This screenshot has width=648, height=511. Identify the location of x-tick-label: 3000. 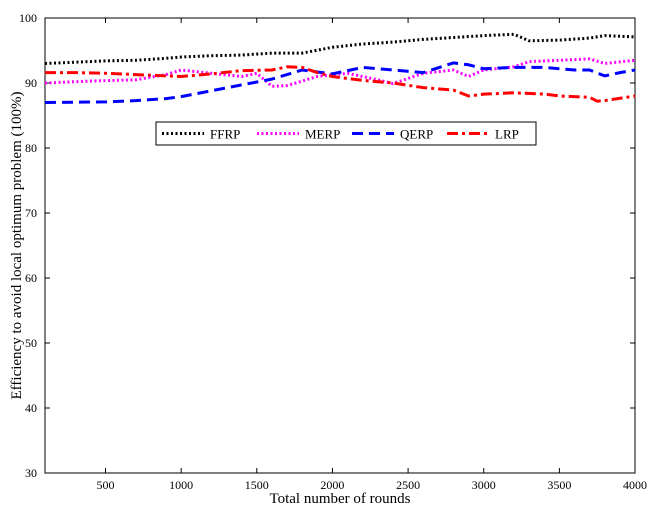
(484, 485).